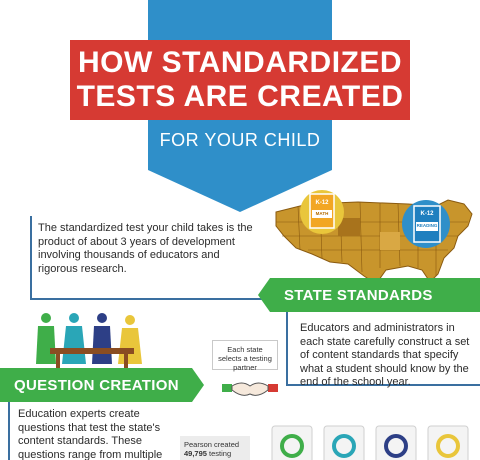 The width and height of the screenshot is (480, 460). Describe the element at coordinates (240, 62) in the screenshot. I see `title-line-1: HOW STANDARDIZED` at that location.